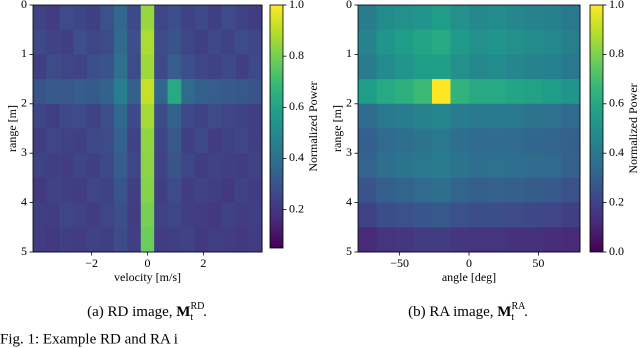  What do you see at coordinates (633, 128) in the screenshot?
I see `colorbar-label: Normalized Power` at bounding box center [633, 128].